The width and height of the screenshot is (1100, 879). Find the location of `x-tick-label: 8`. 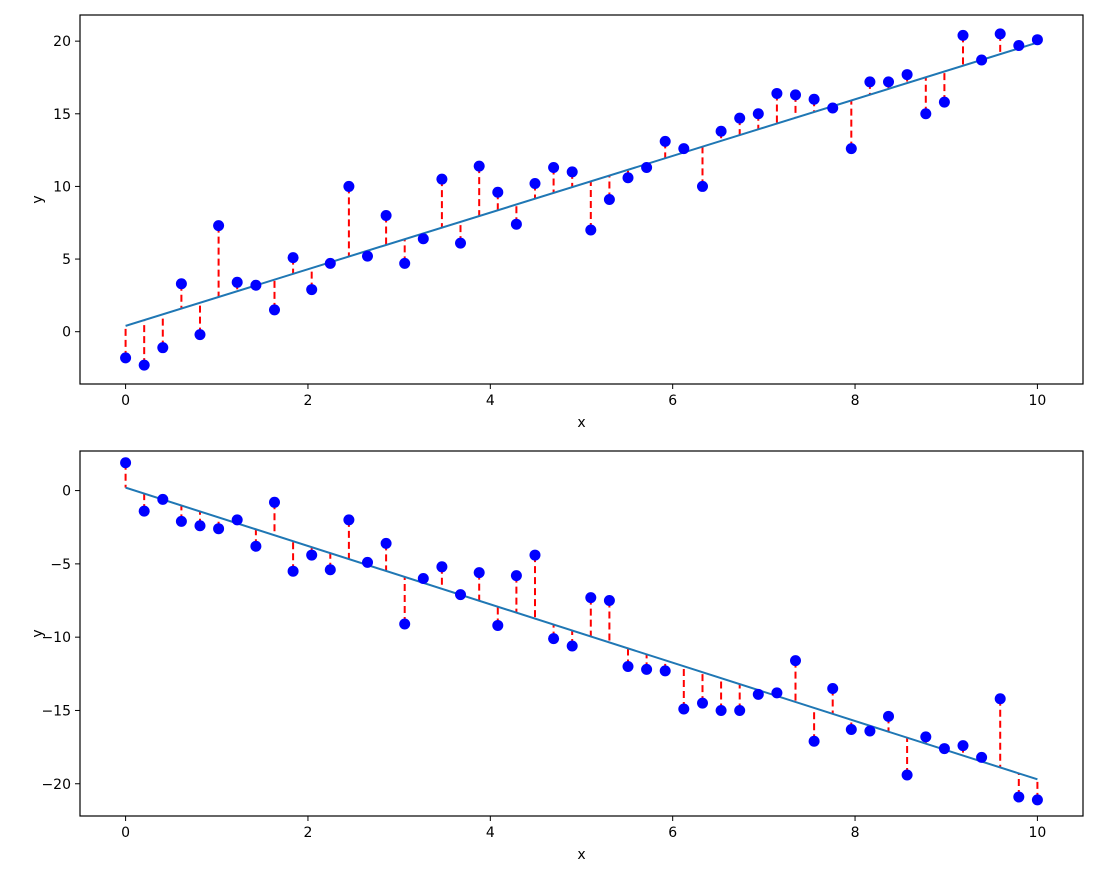

x-tick-label: 8 is located at coordinates (855, 833).